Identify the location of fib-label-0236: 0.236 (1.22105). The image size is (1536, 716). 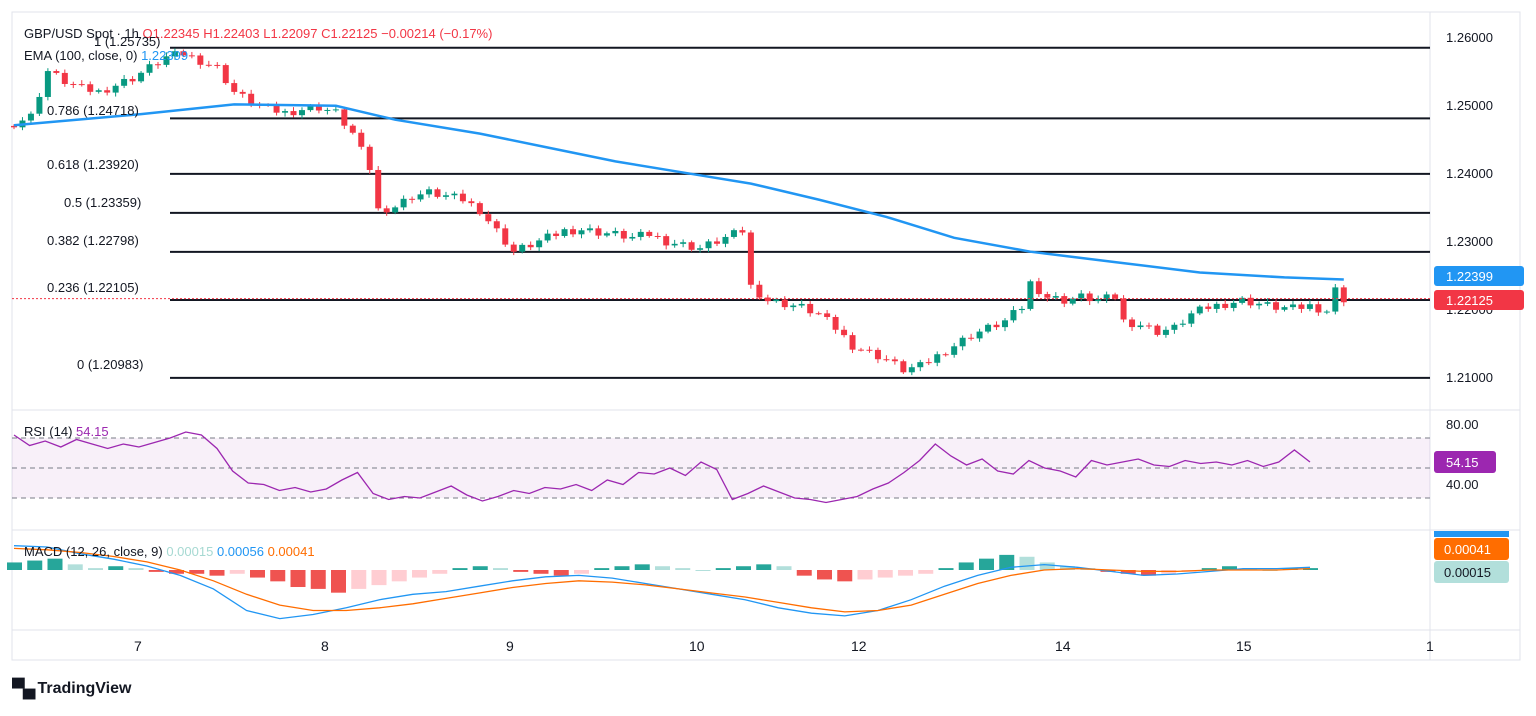
(93, 287).